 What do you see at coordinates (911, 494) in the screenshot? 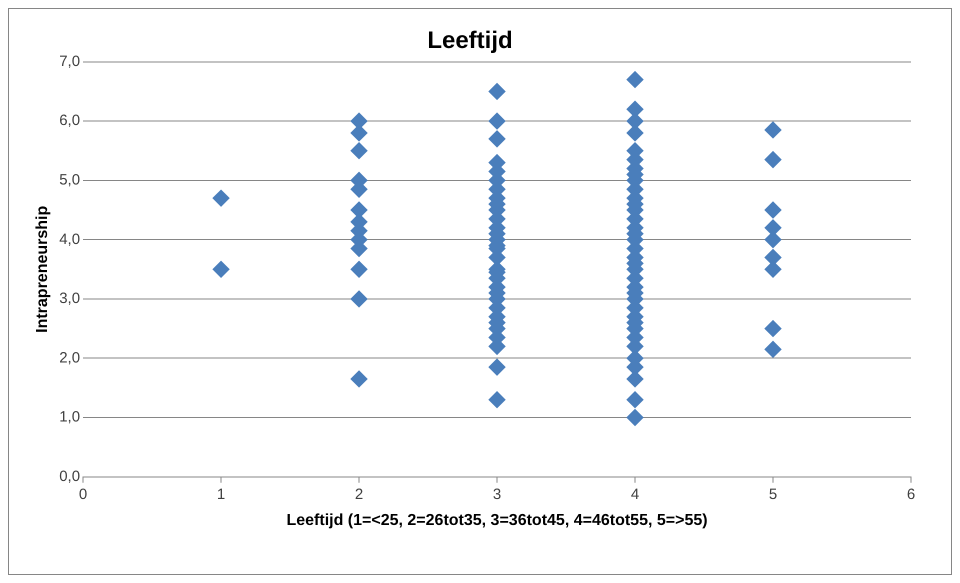
I see `x-tick-label: 6` at bounding box center [911, 494].